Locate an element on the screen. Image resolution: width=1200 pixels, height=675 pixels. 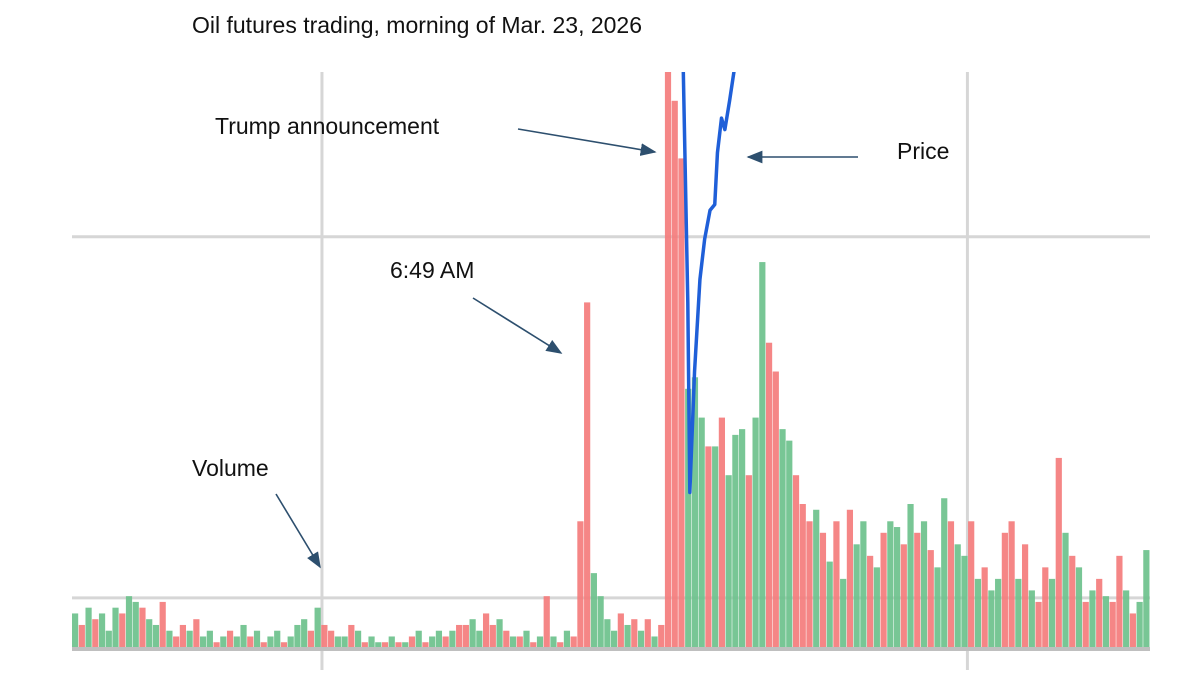
annotation: Volume is located at coordinates (230, 468).